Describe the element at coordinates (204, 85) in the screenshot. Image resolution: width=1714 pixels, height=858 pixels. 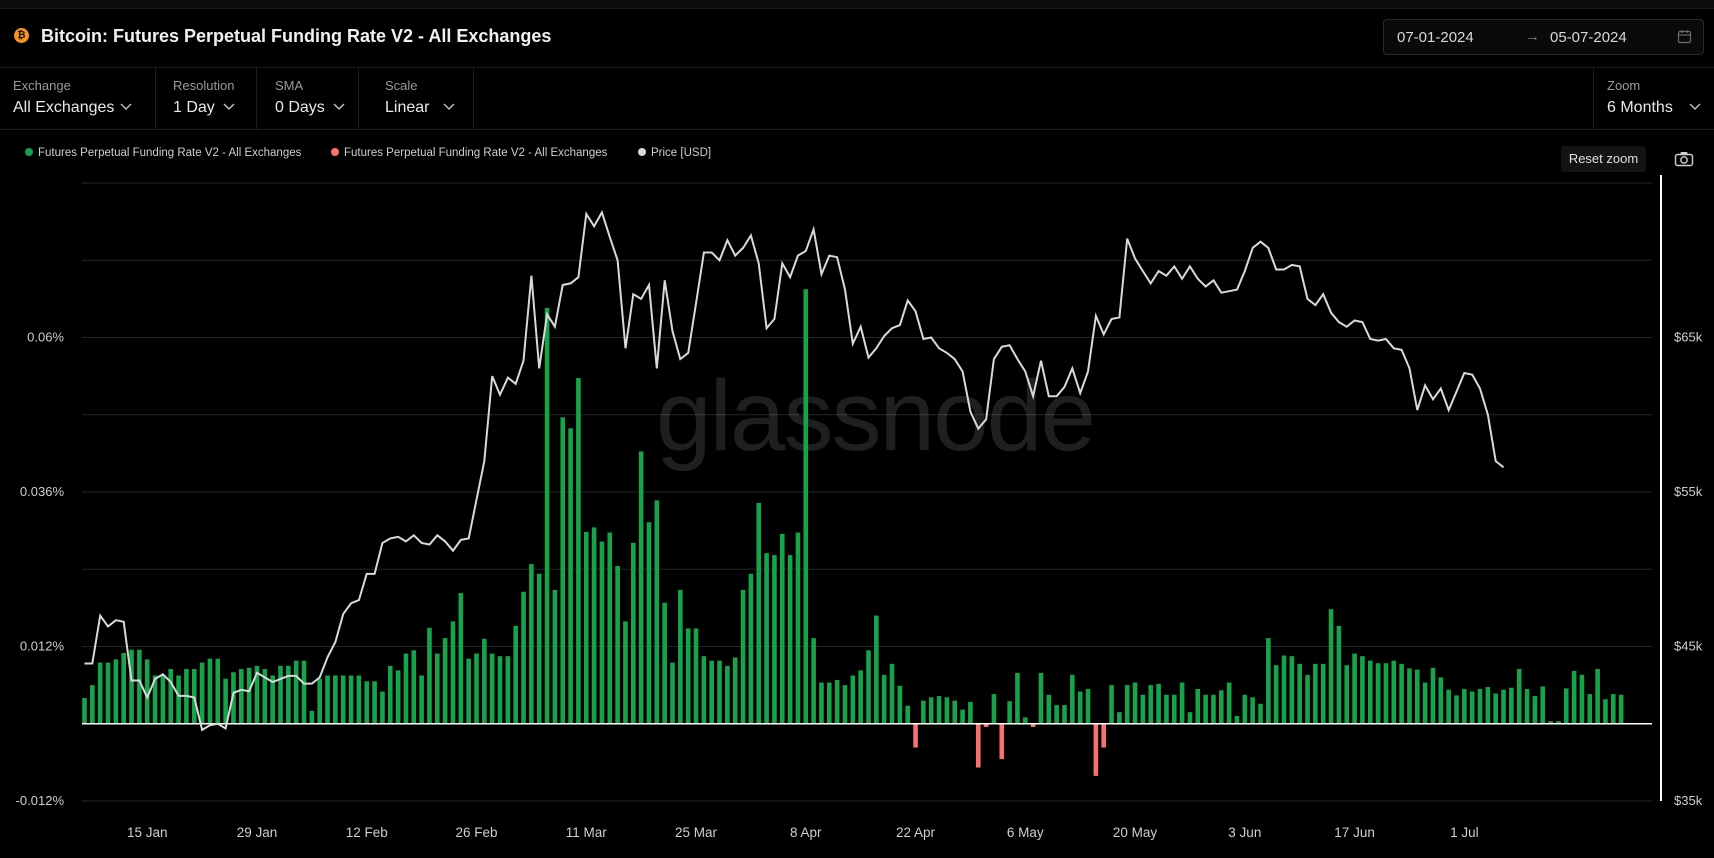
I see `resolution-label: Resolution` at that location.